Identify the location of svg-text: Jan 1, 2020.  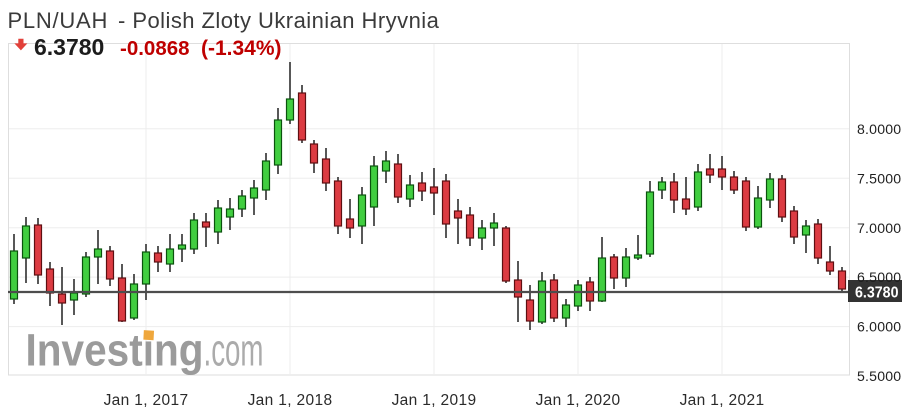
(578, 400).